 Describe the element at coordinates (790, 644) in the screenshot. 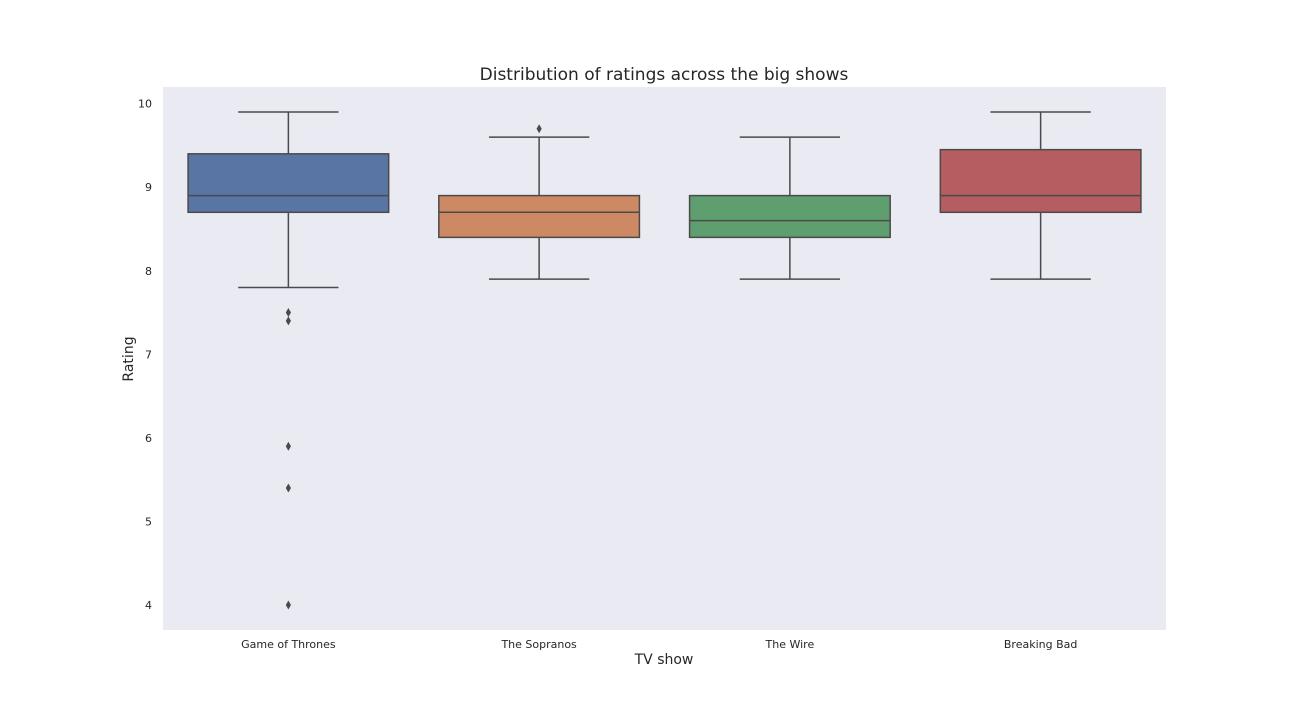

I see `x-tick-label: The Wire` at that location.